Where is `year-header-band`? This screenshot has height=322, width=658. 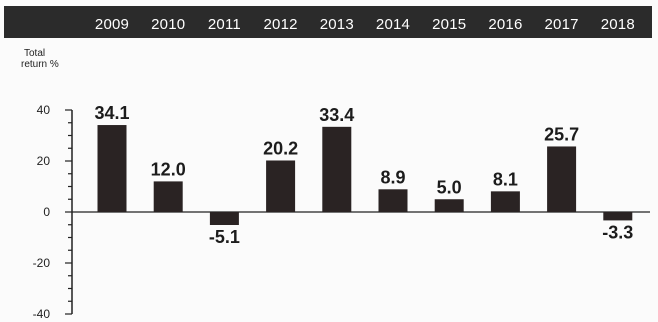
year-header-band is located at coordinates (328, 22).